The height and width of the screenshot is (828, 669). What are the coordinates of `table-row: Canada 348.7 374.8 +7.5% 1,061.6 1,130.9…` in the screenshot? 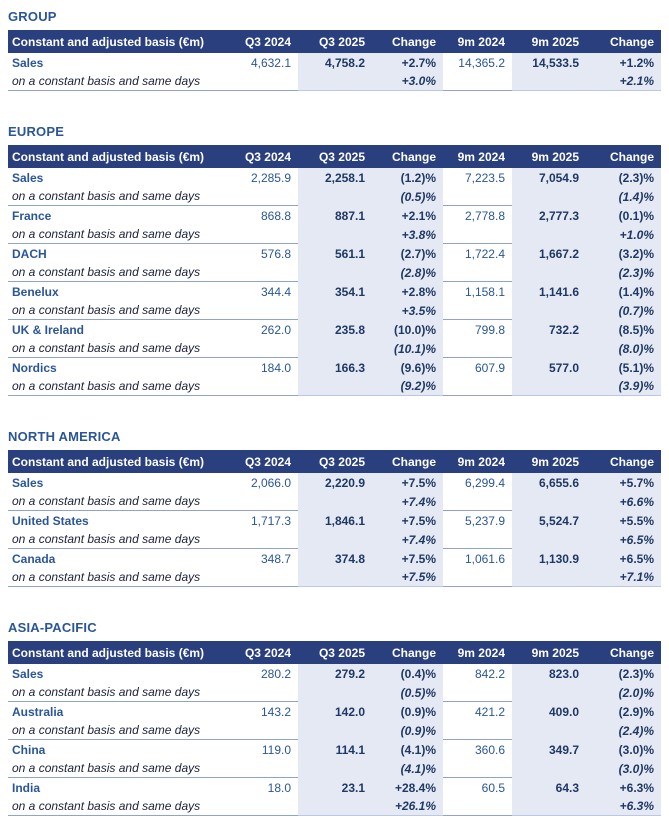 It's located at (334, 558).